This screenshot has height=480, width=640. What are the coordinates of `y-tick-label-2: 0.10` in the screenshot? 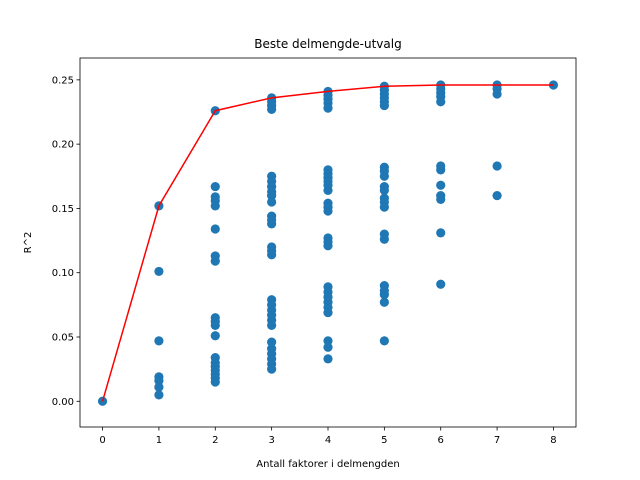 It's located at (63, 273).